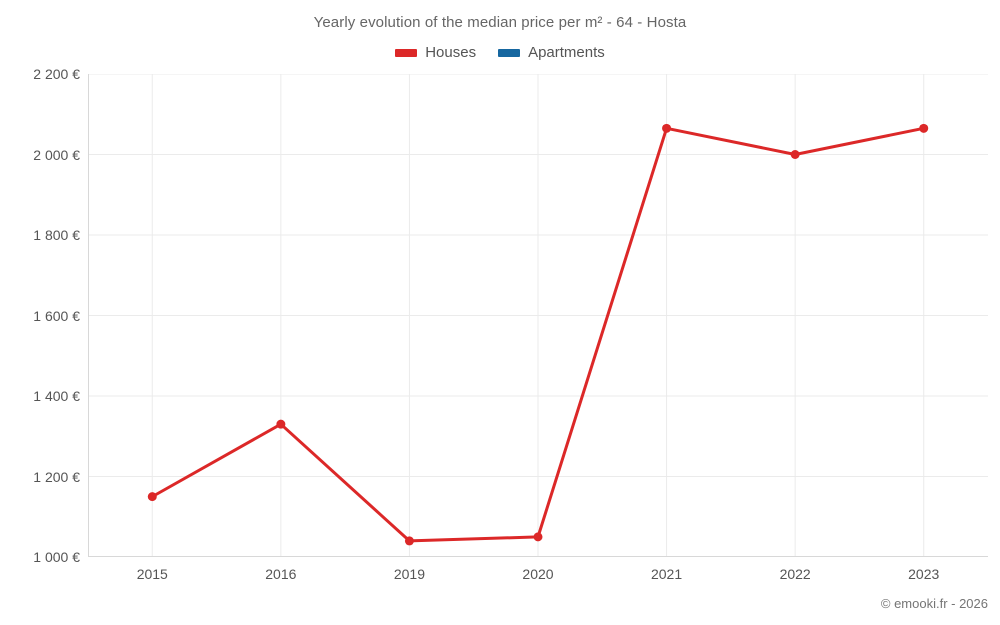 Image resolution: width=1000 pixels, height=625 pixels. What do you see at coordinates (56, 154) in the screenshot?
I see `y-axis-tick-label: 2 000 €` at bounding box center [56, 154].